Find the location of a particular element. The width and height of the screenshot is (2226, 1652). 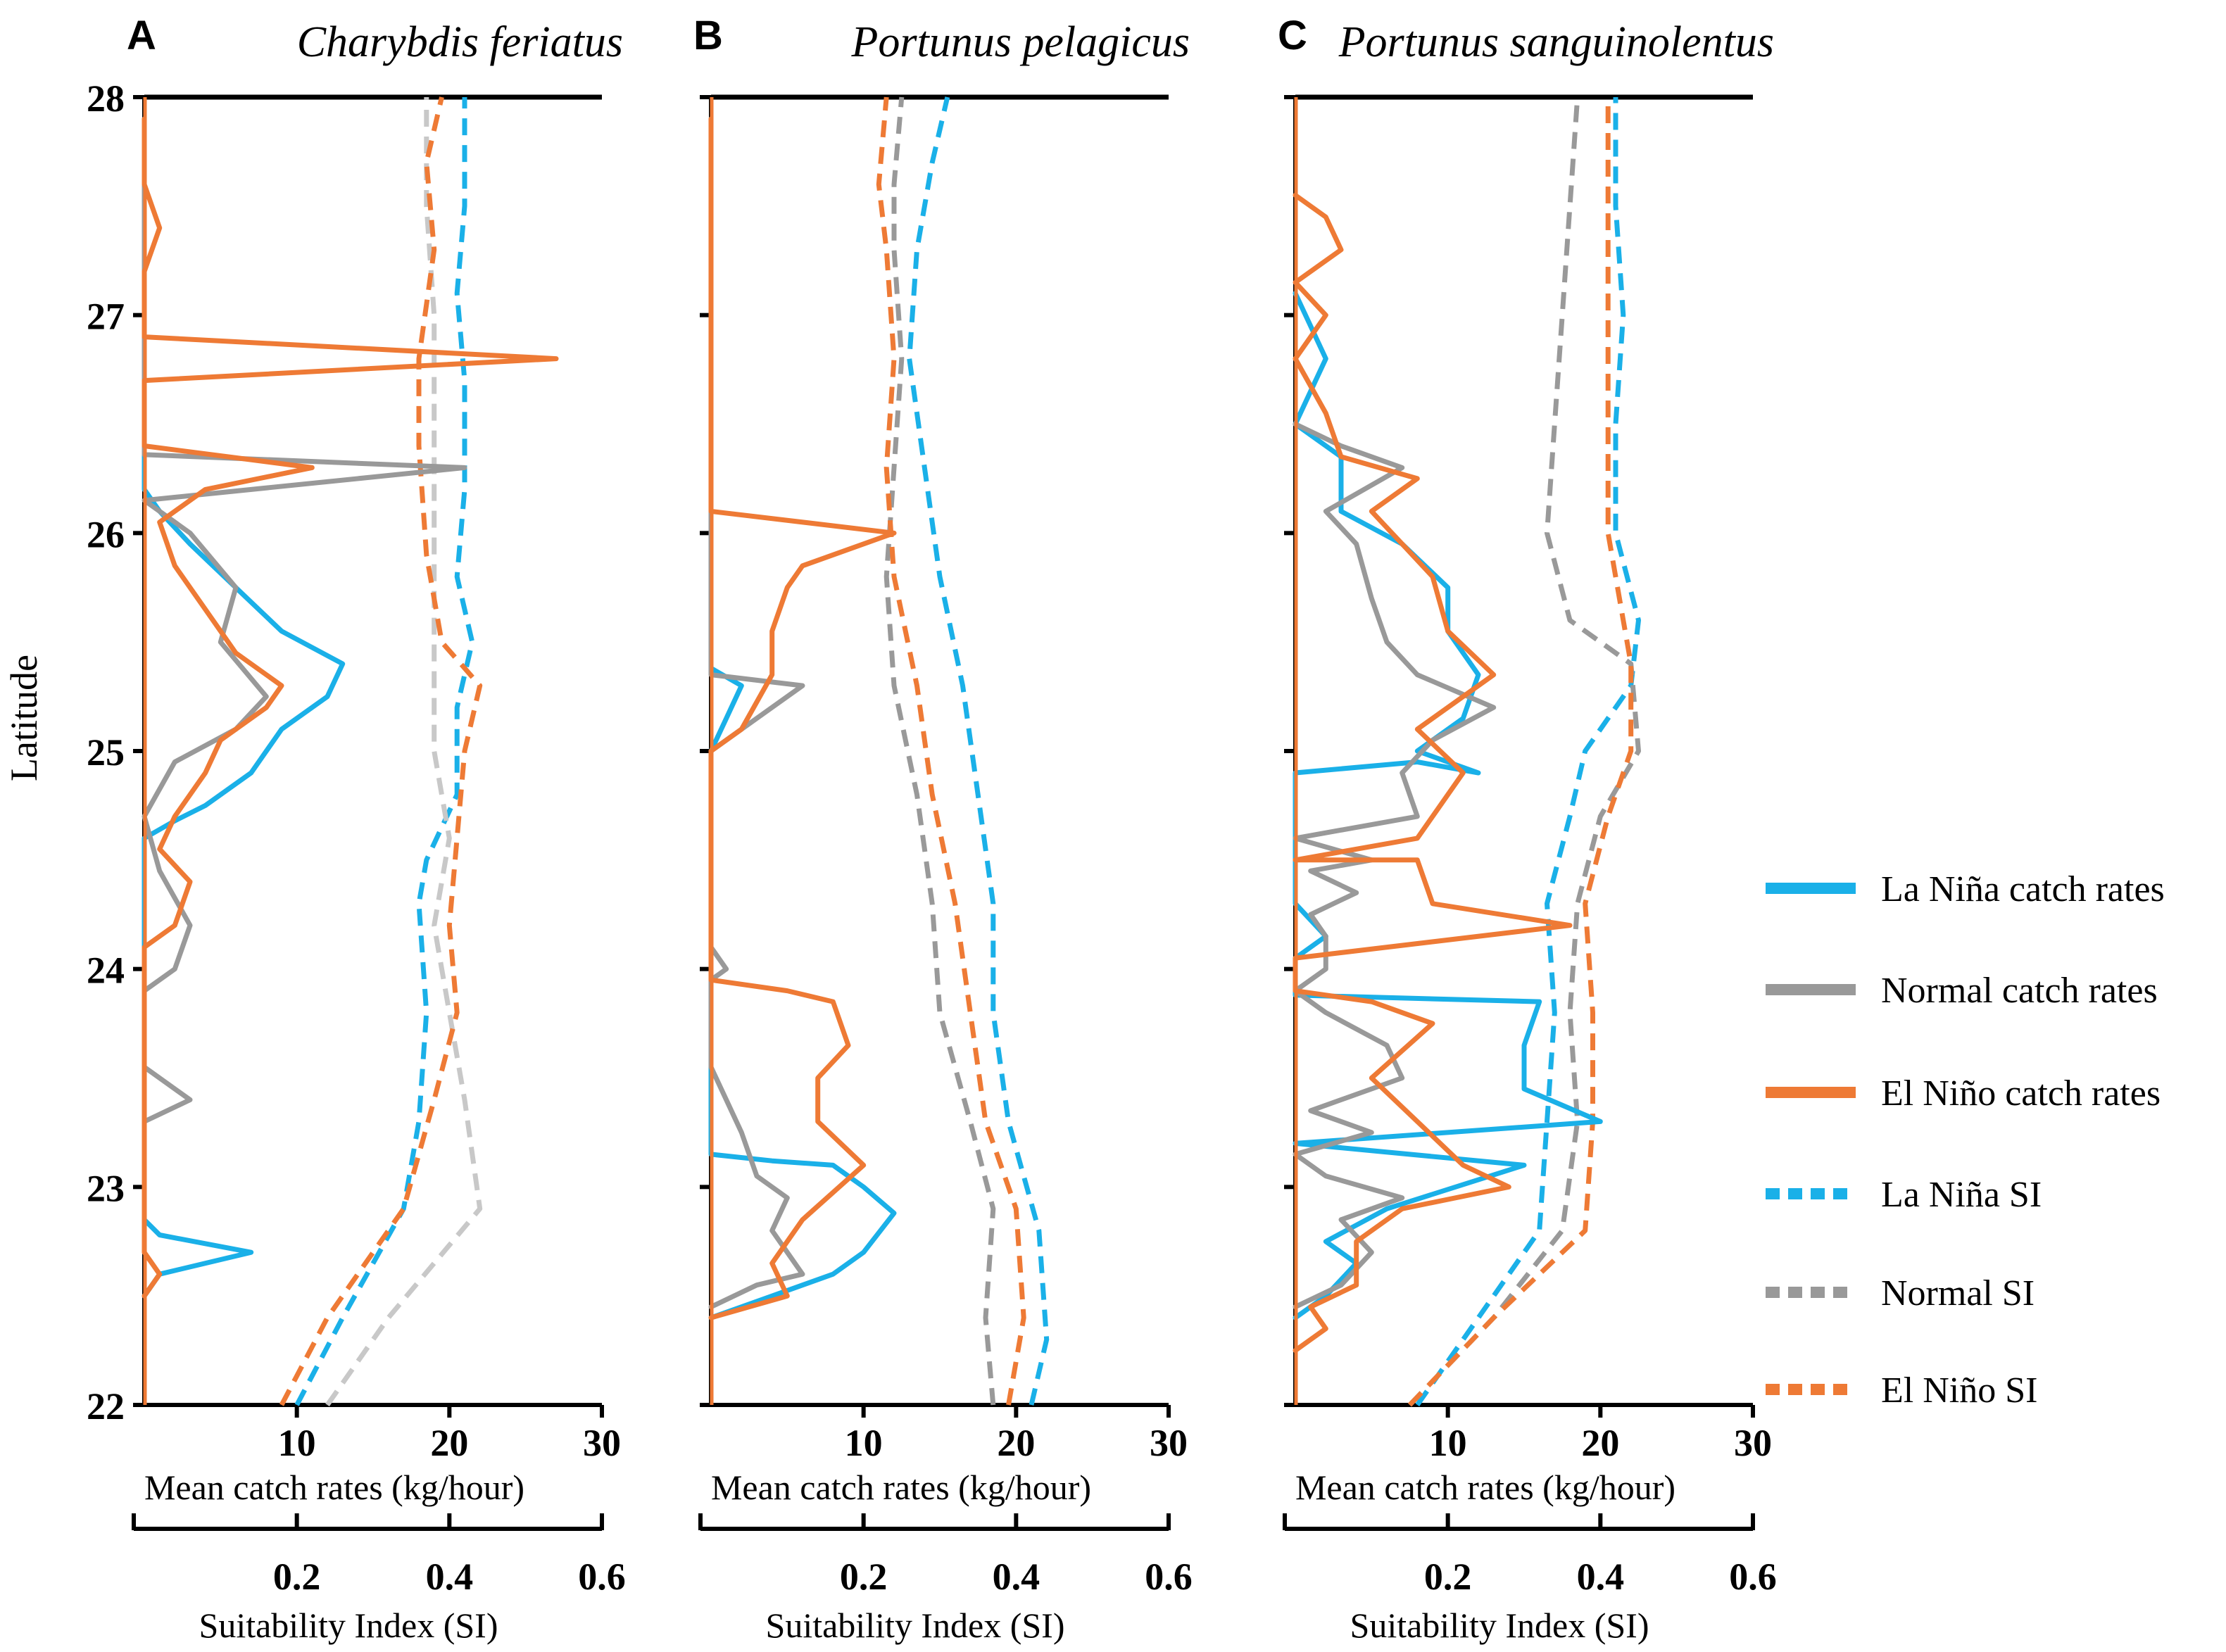

y-axis-label: Latitude is located at coordinates (24, 718).